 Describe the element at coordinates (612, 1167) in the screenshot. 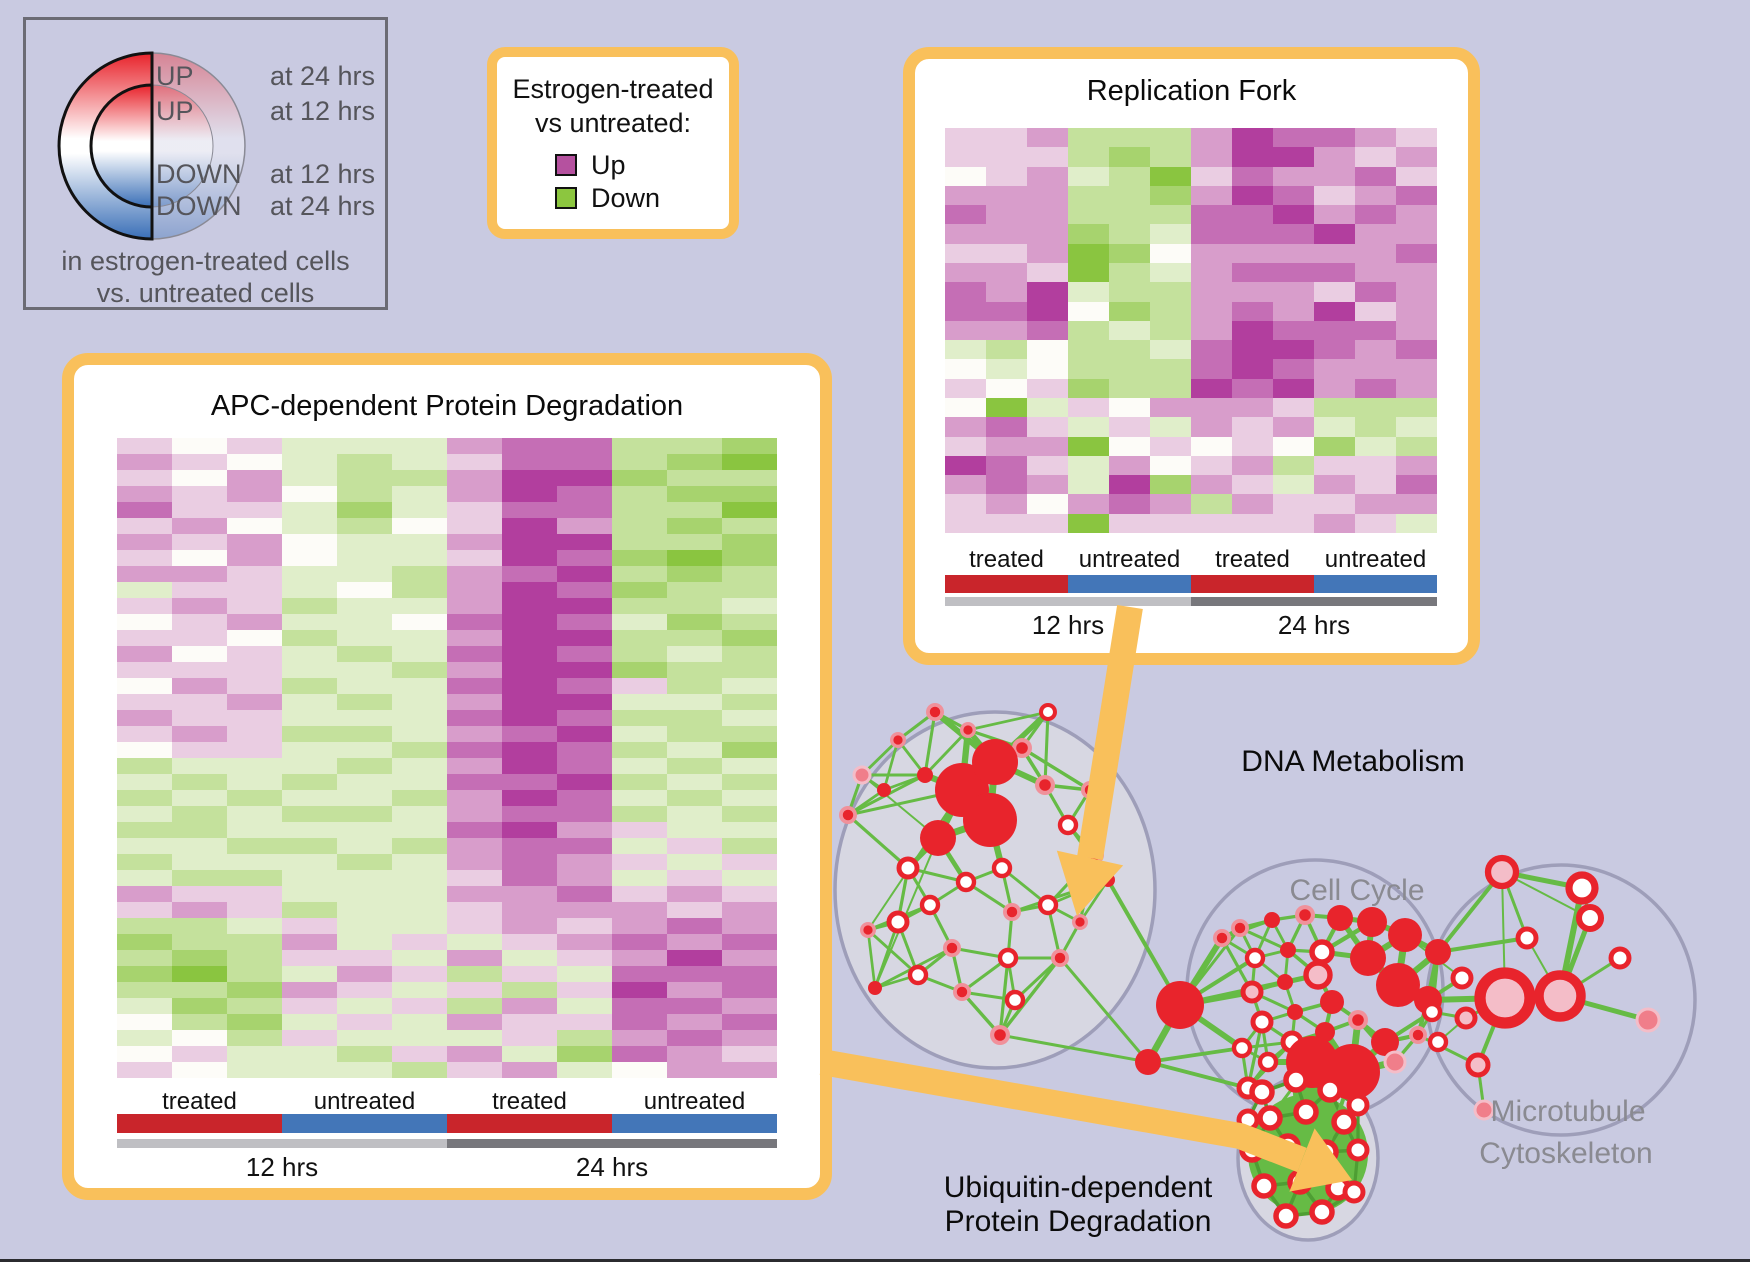

I see `time-group-label: 24 hrs` at that location.